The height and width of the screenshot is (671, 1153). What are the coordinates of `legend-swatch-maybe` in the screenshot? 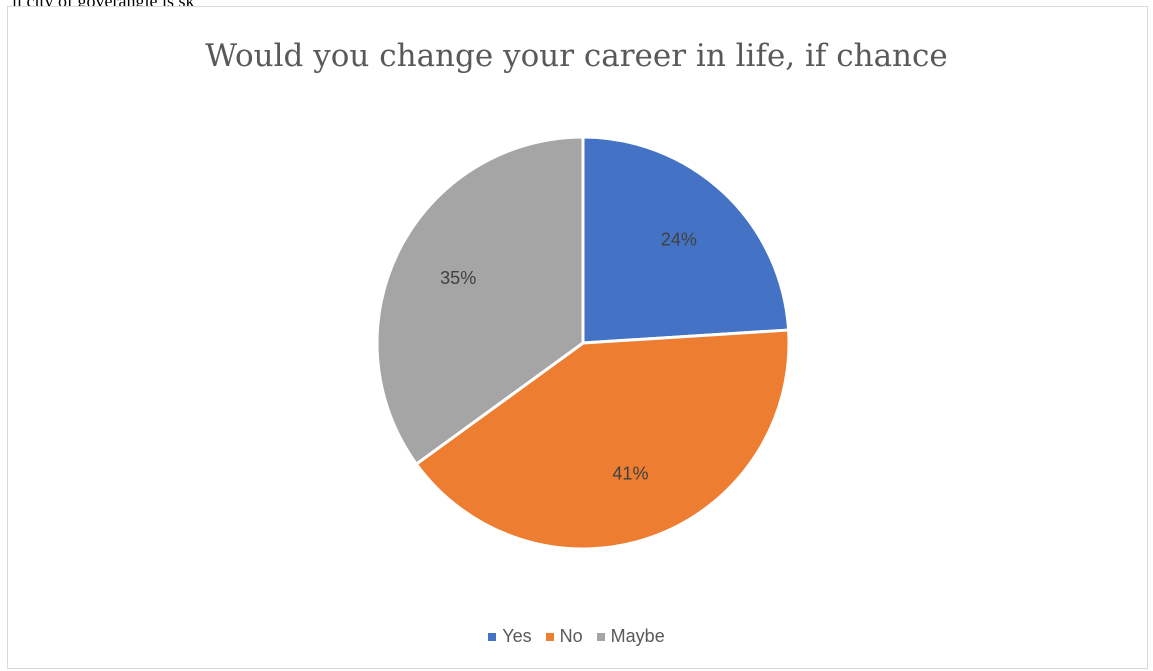 It's located at (600, 636).